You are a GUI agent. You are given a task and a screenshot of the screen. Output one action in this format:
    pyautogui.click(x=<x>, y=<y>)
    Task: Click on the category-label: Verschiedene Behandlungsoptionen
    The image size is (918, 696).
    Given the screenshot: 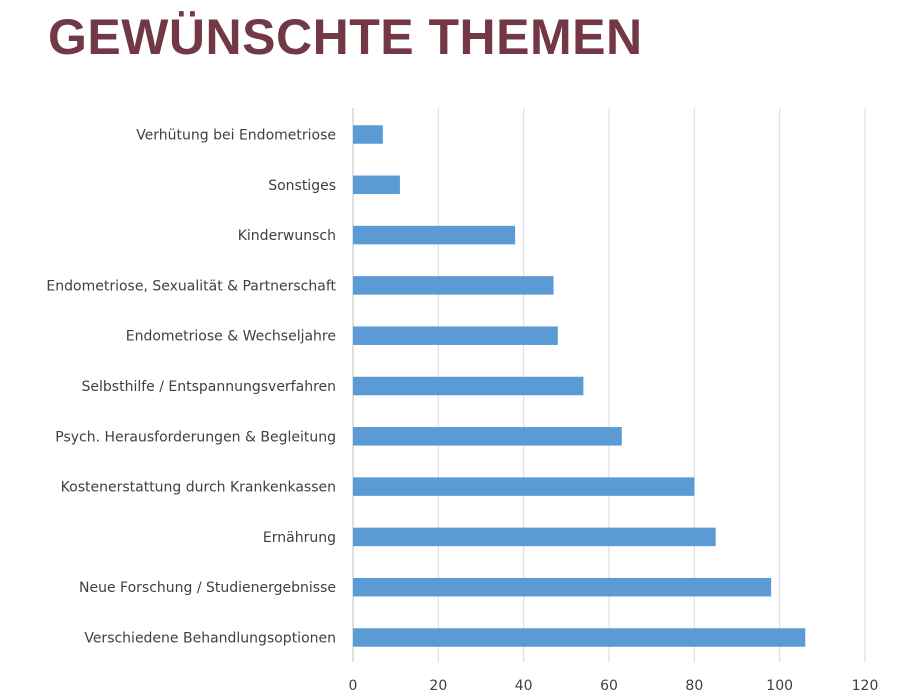 What is the action you would take?
    pyautogui.click(x=210, y=639)
    